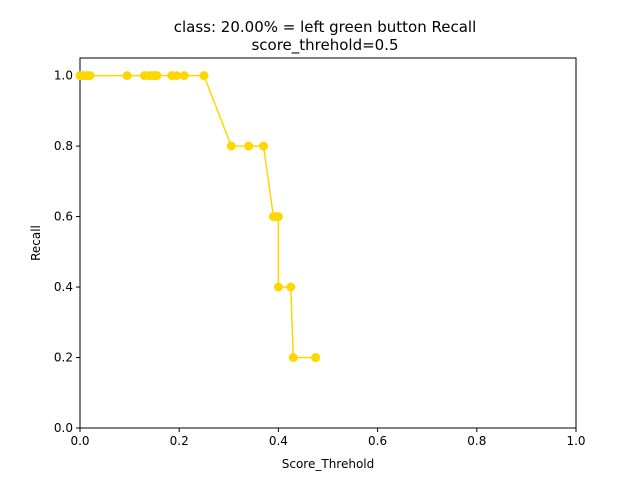 The height and width of the screenshot is (480, 640). I want to click on chart-title: class: 20.00% = left green button Recall, so click(325, 27).